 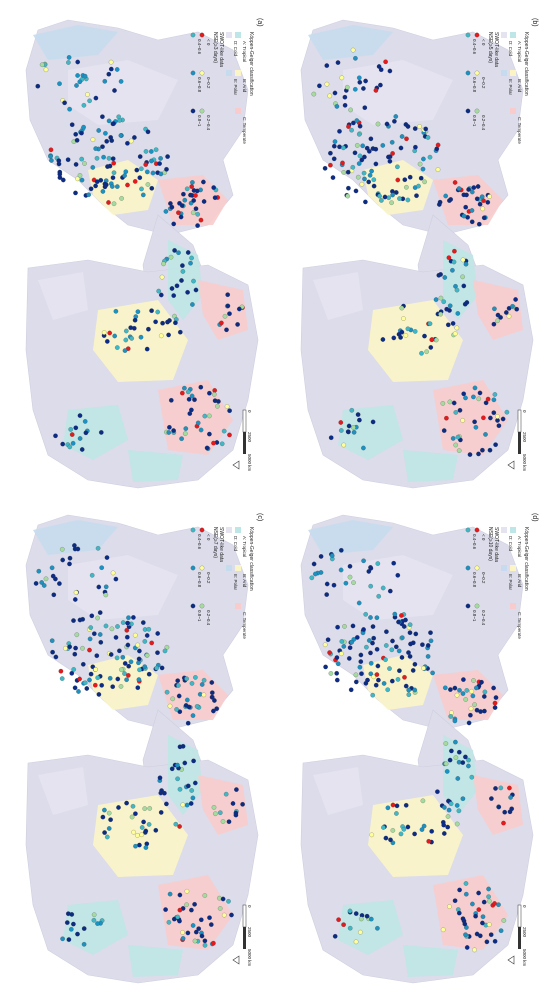 I want to click on swot-legend-title: SWOT-like data, so click(x=221, y=544).